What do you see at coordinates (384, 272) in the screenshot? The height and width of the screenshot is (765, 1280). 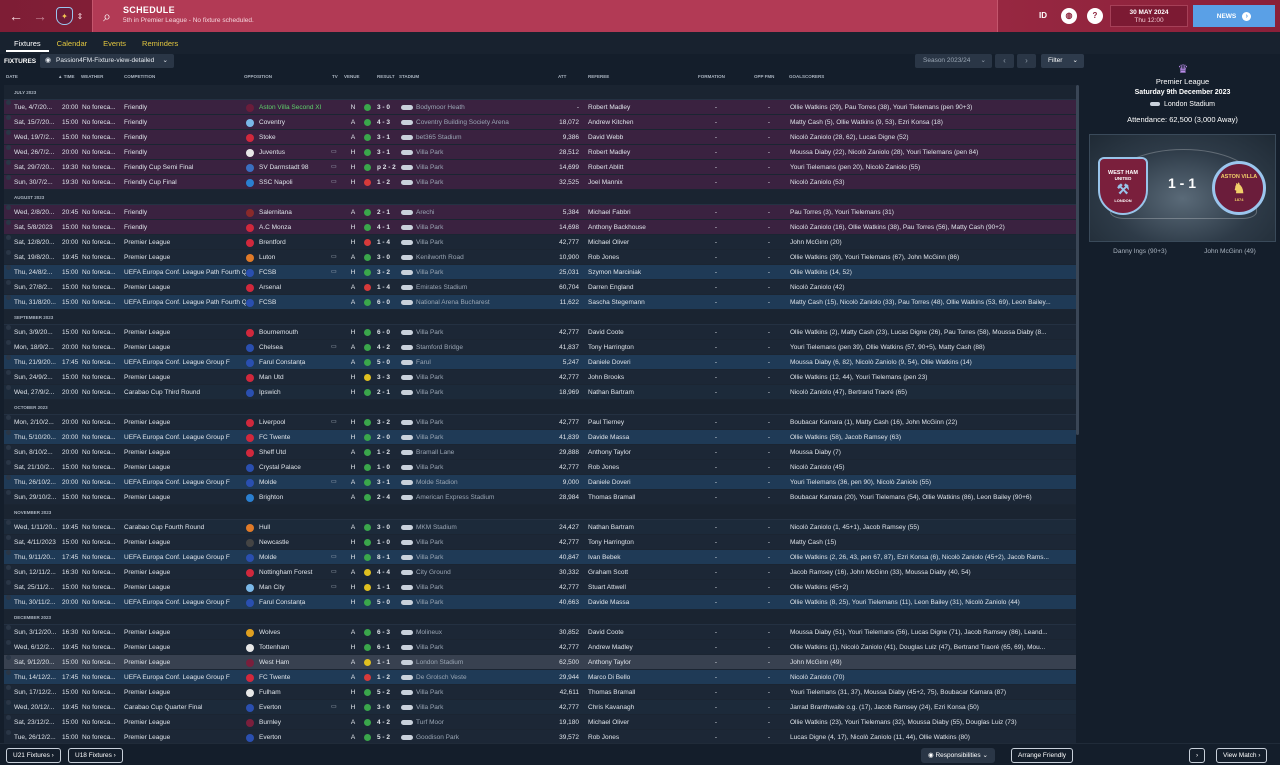 I see `fixture-score: 3 - 2` at bounding box center [384, 272].